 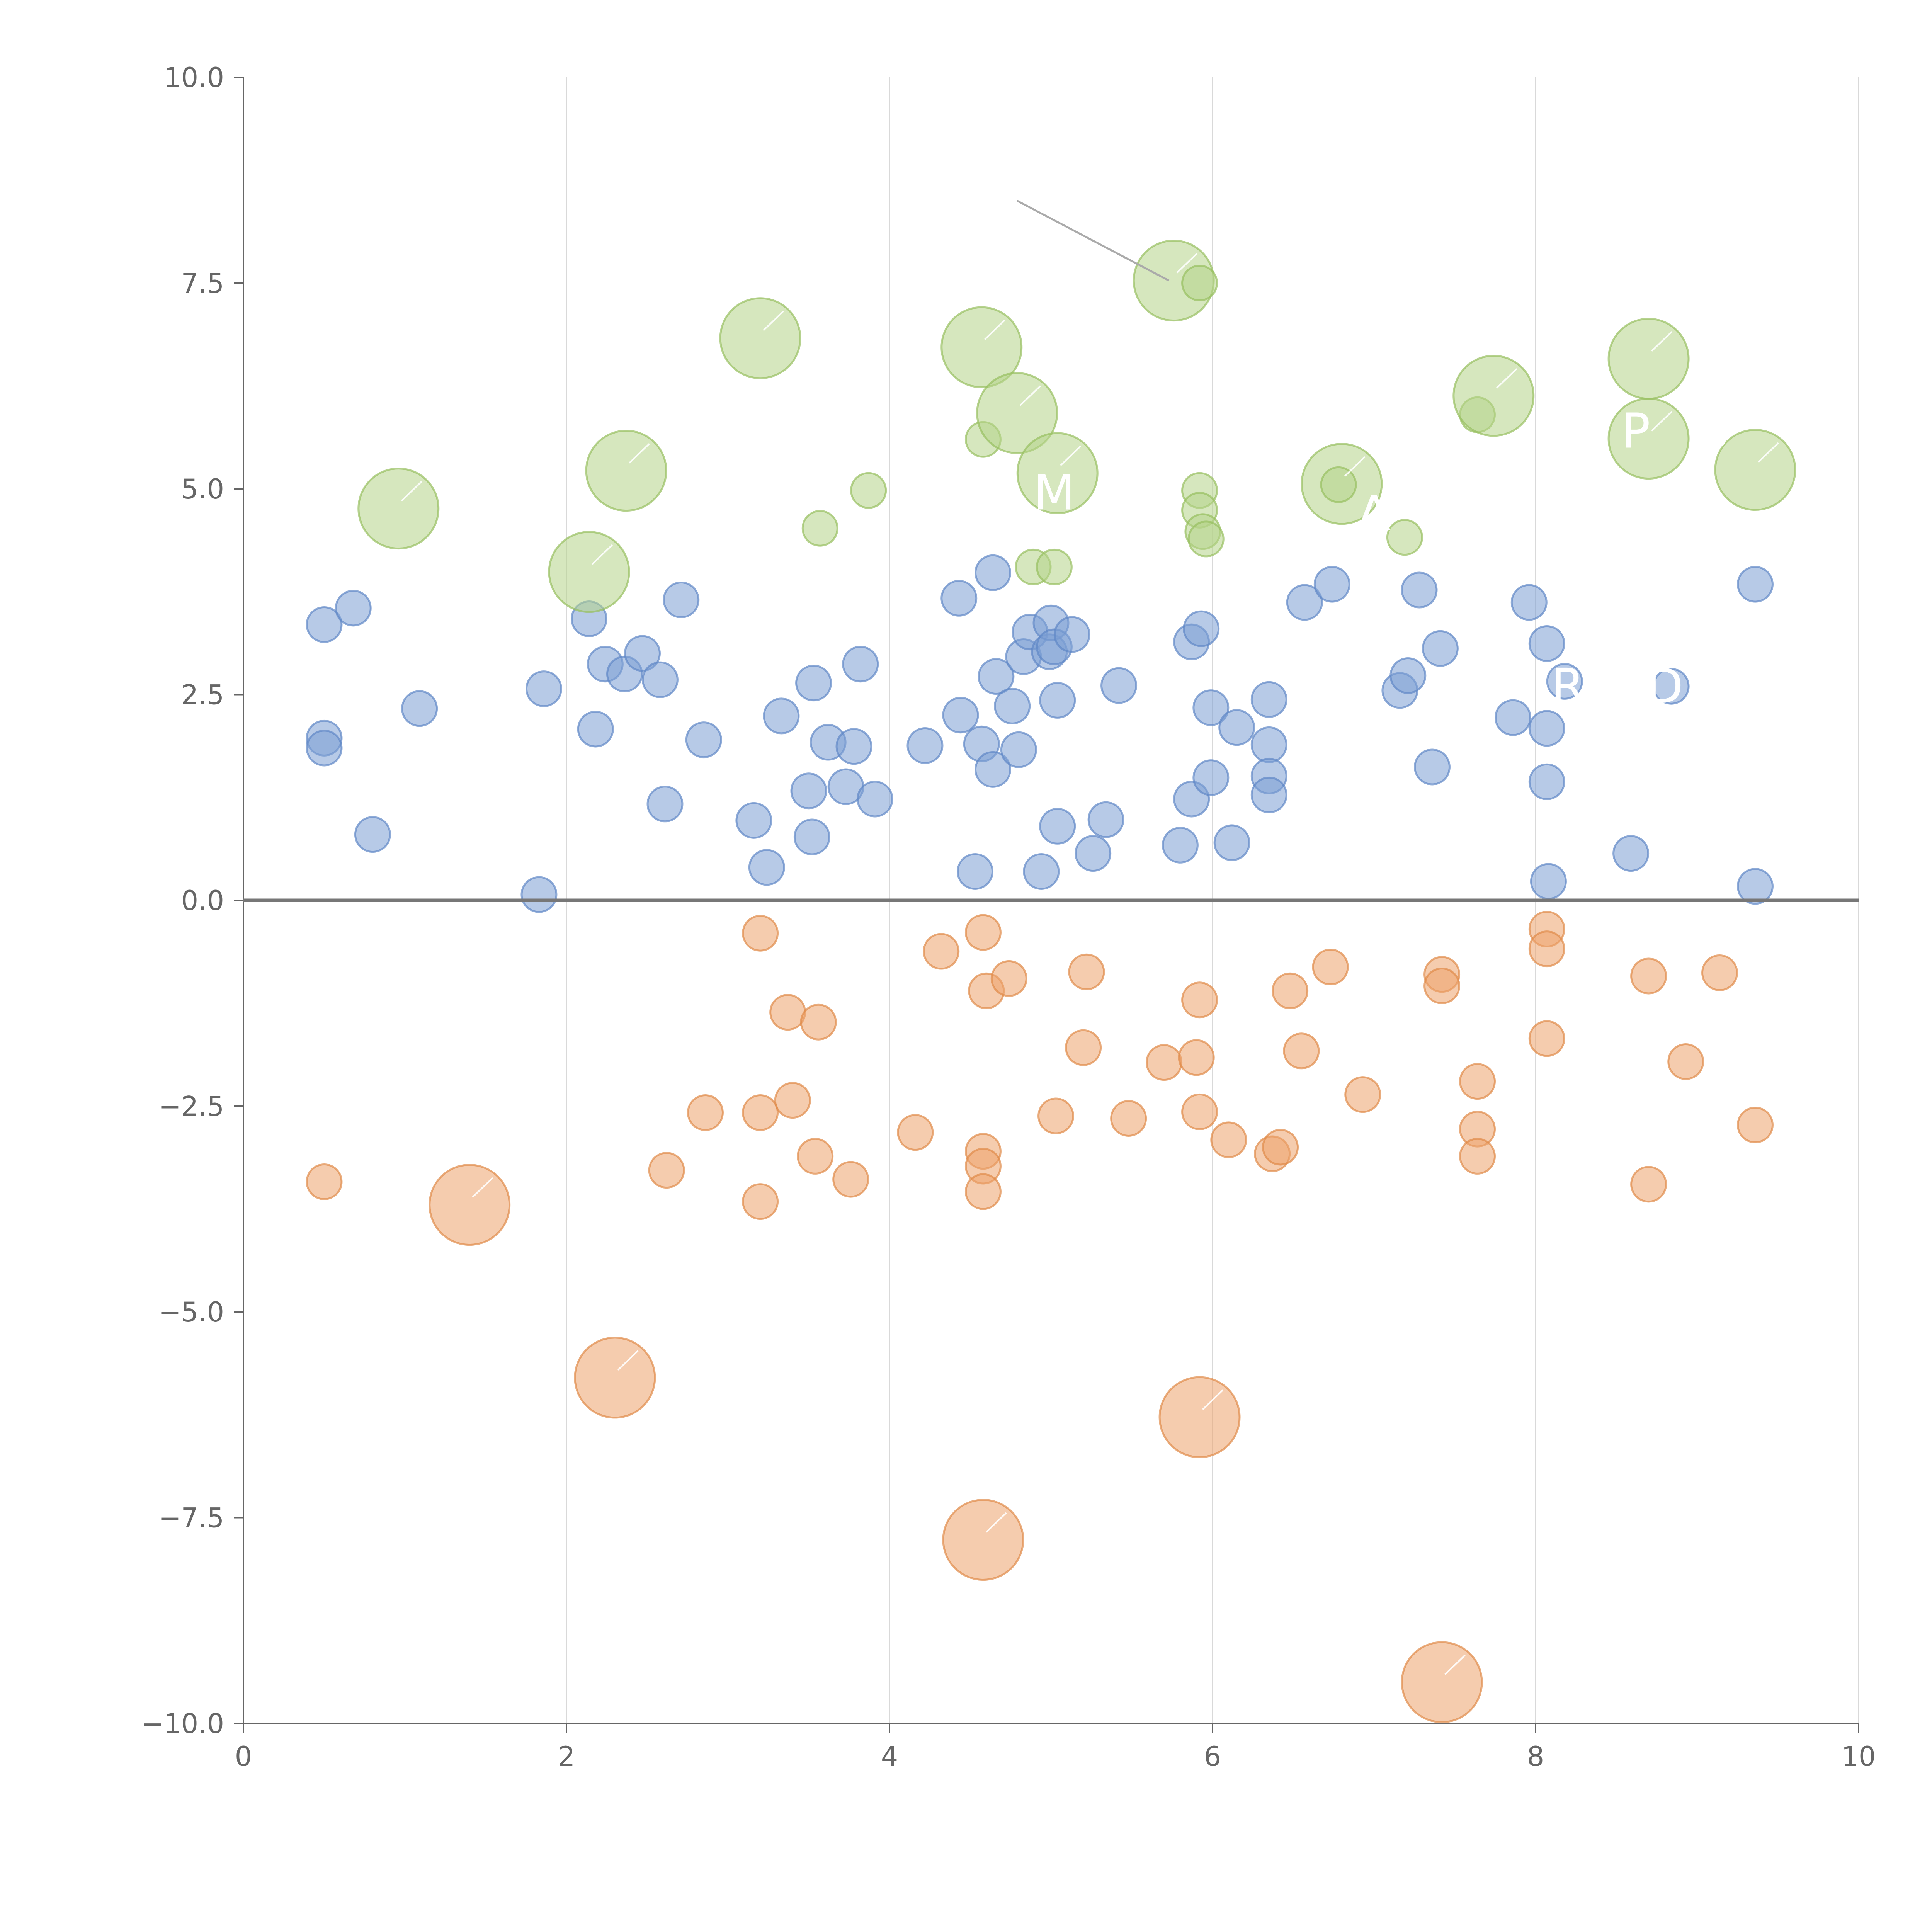 I want to click on bubble-label: D, so click(x=1665, y=686).